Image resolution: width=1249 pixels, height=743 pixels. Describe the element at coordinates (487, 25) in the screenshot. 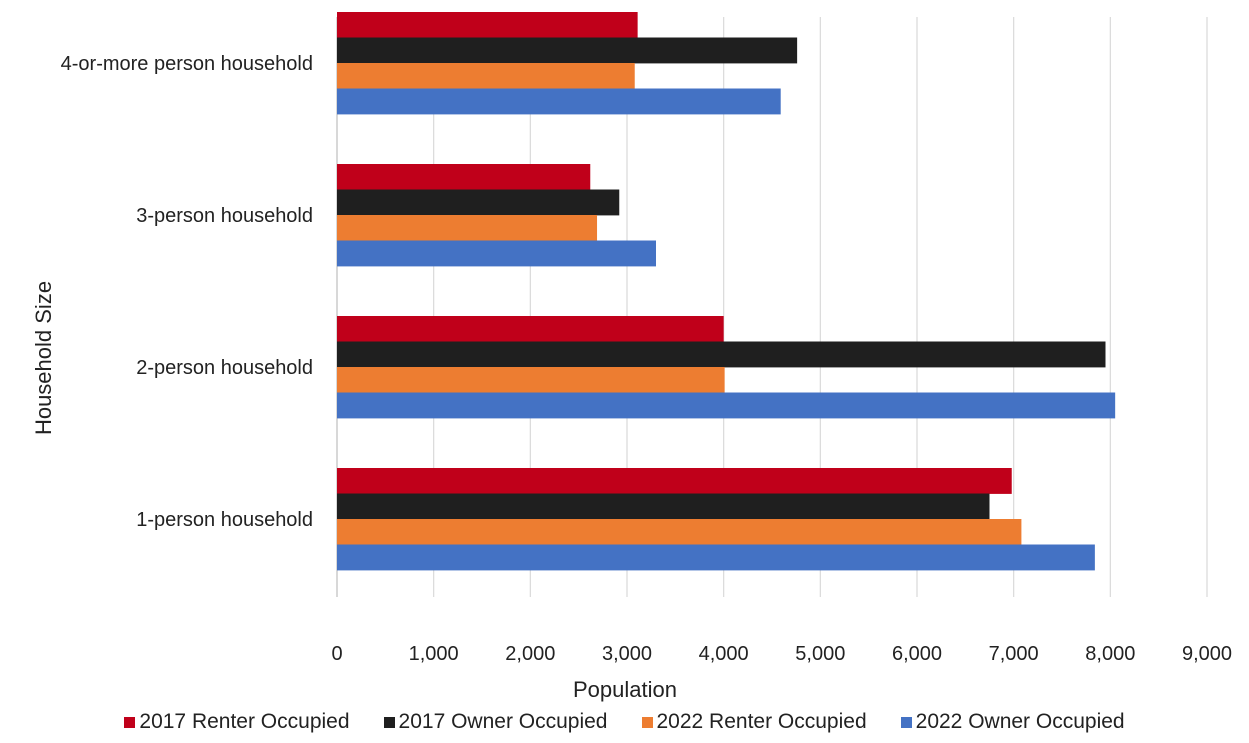

I see `bar-2017-renter-occupied-4-or-more-person-household` at that location.